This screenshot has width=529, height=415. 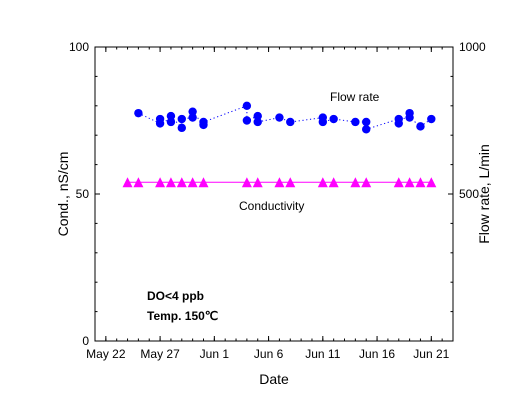 I want to click on right-y-axis-title: Flow rate, L/min, so click(x=484, y=194).